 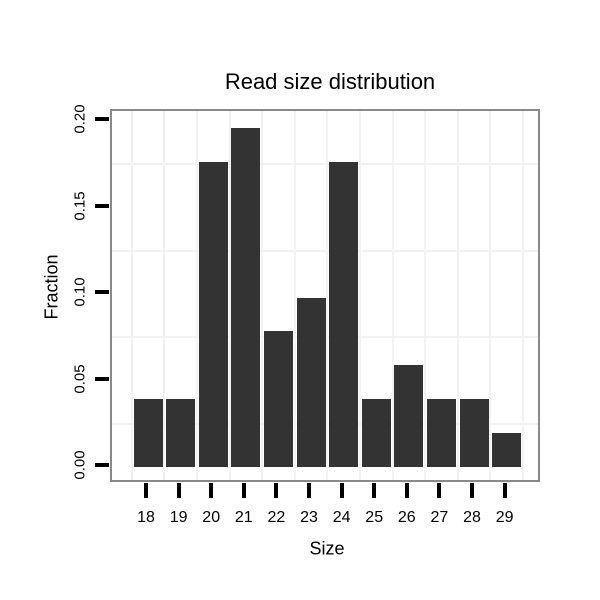 What do you see at coordinates (80, 378) in the screenshot?
I see `y-tick-label: 0.05` at bounding box center [80, 378].